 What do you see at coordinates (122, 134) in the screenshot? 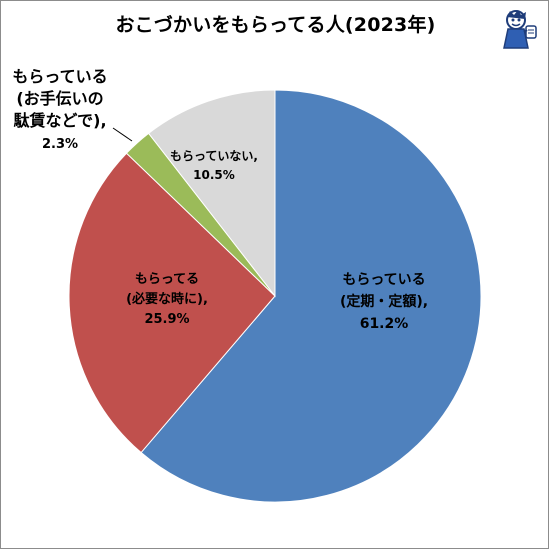
I see `leader-line` at bounding box center [122, 134].